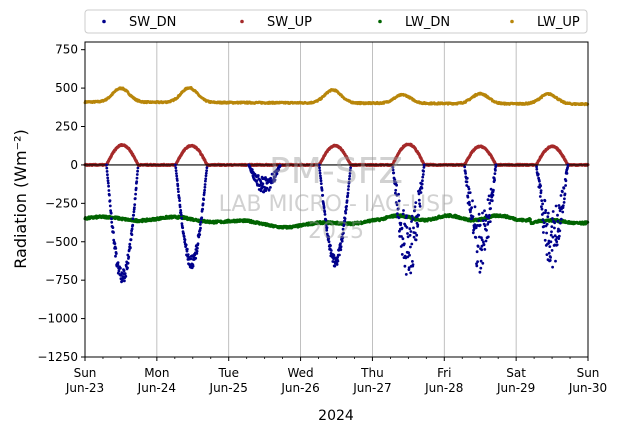 The image size is (620, 433). I want to click on y-tick-label: −250, so click(61, 203).